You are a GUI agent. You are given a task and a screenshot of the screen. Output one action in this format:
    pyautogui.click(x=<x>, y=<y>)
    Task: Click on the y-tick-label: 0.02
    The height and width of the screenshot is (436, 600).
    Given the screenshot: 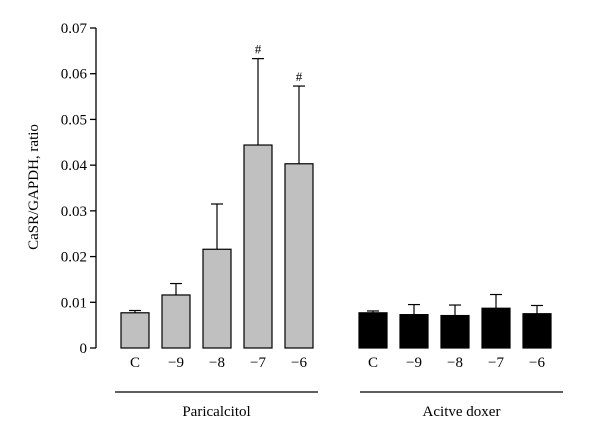 What is the action you would take?
    pyautogui.click(x=74, y=258)
    